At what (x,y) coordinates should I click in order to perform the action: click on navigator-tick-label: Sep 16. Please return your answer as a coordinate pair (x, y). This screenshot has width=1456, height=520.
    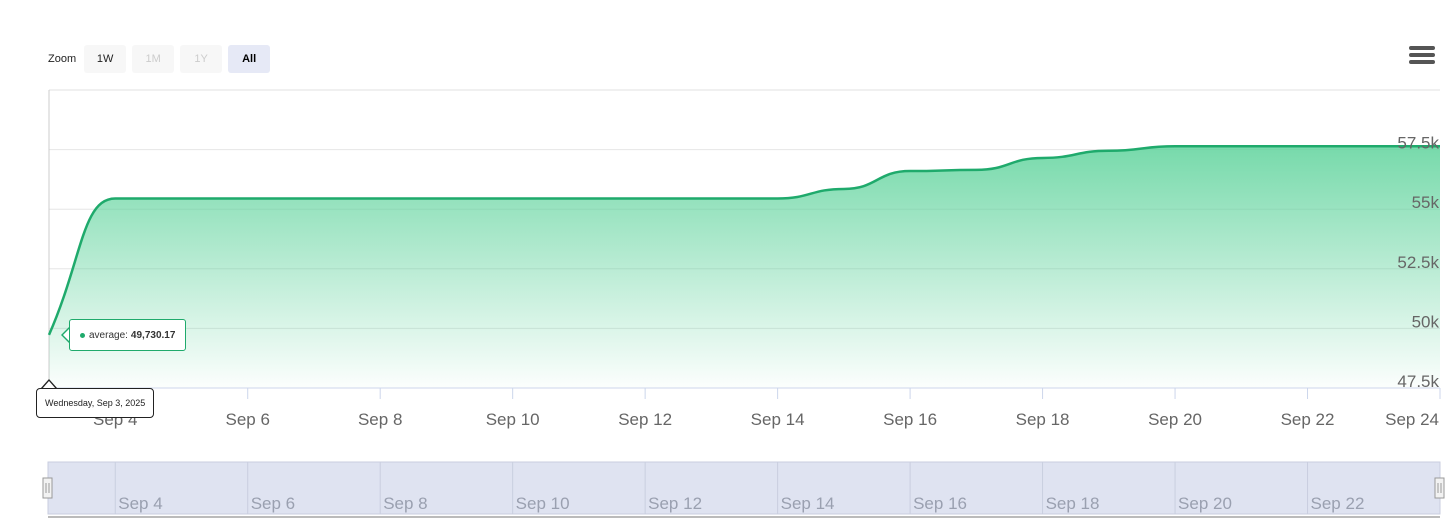
    Looking at the image, I should click on (940, 503).